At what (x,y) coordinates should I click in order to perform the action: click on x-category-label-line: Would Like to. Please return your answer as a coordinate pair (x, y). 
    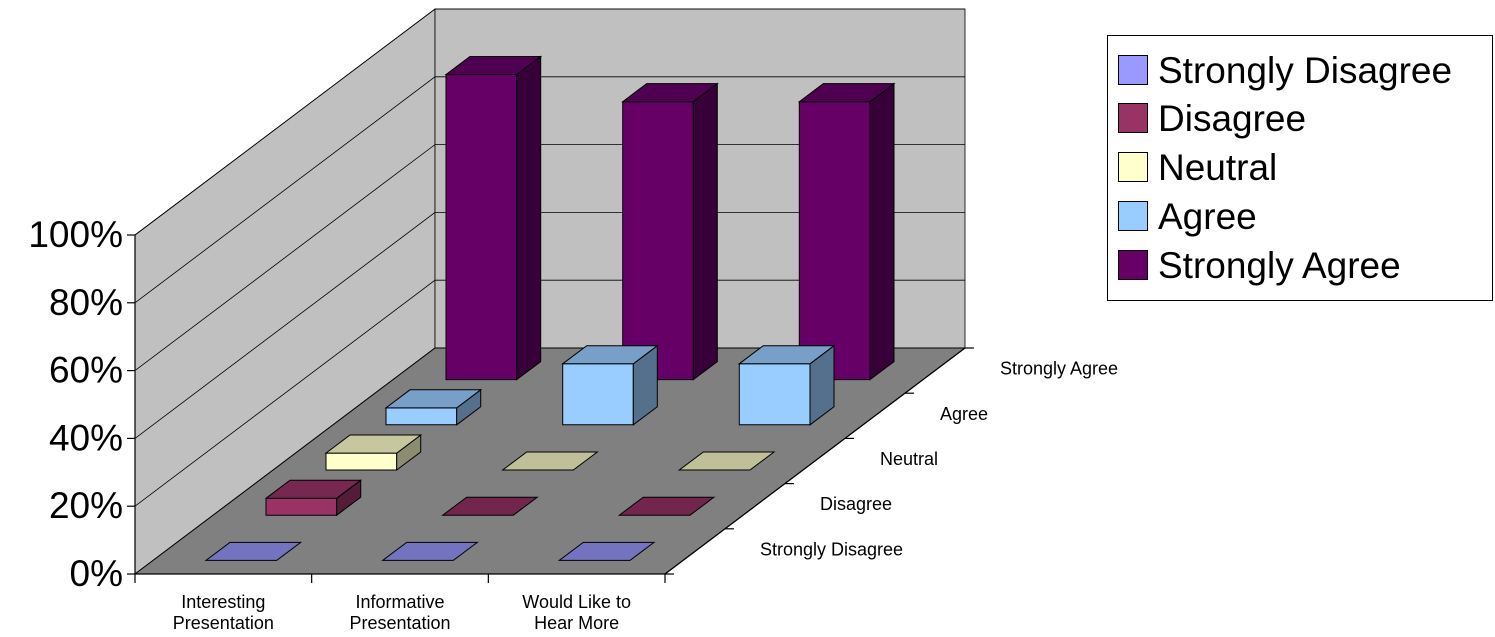
    Looking at the image, I should click on (576, 602).